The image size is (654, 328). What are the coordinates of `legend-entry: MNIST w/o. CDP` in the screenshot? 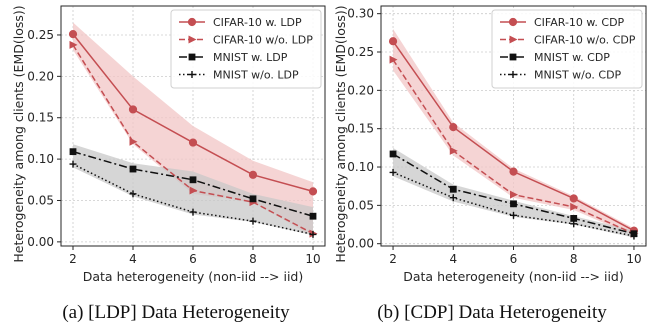 It's located at (578, 75).